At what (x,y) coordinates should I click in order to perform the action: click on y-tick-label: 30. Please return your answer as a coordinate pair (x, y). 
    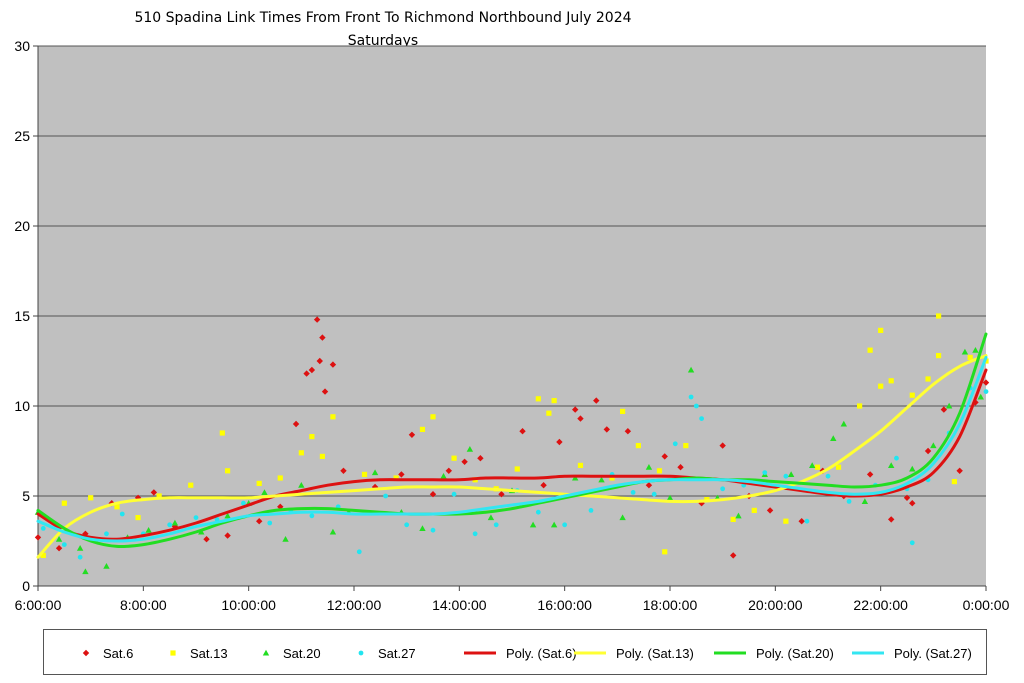
    Looking at the image, I should click on (22, 46).